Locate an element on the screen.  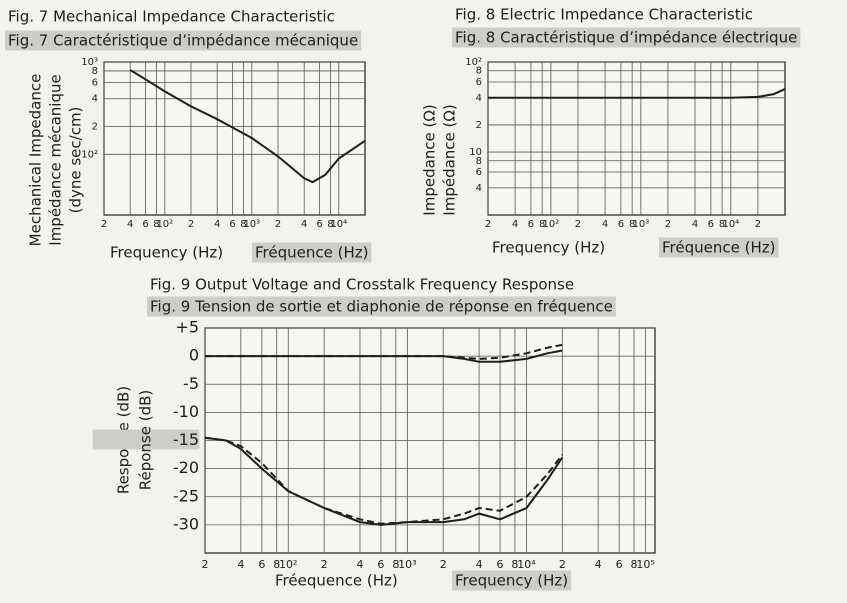
y-axis-label: Mechanical Impedance is located at coordinates (36, 160).